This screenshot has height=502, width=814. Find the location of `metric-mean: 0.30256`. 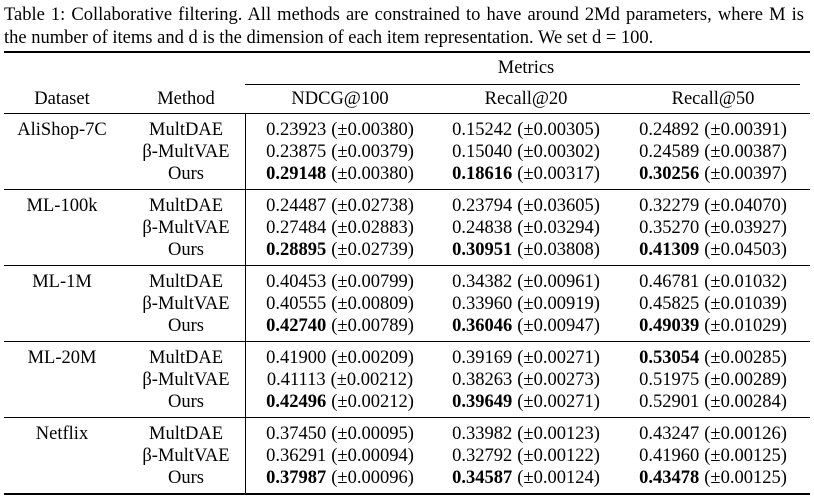

metric-mean: 0.30256 is located at coordinates (669, 174).